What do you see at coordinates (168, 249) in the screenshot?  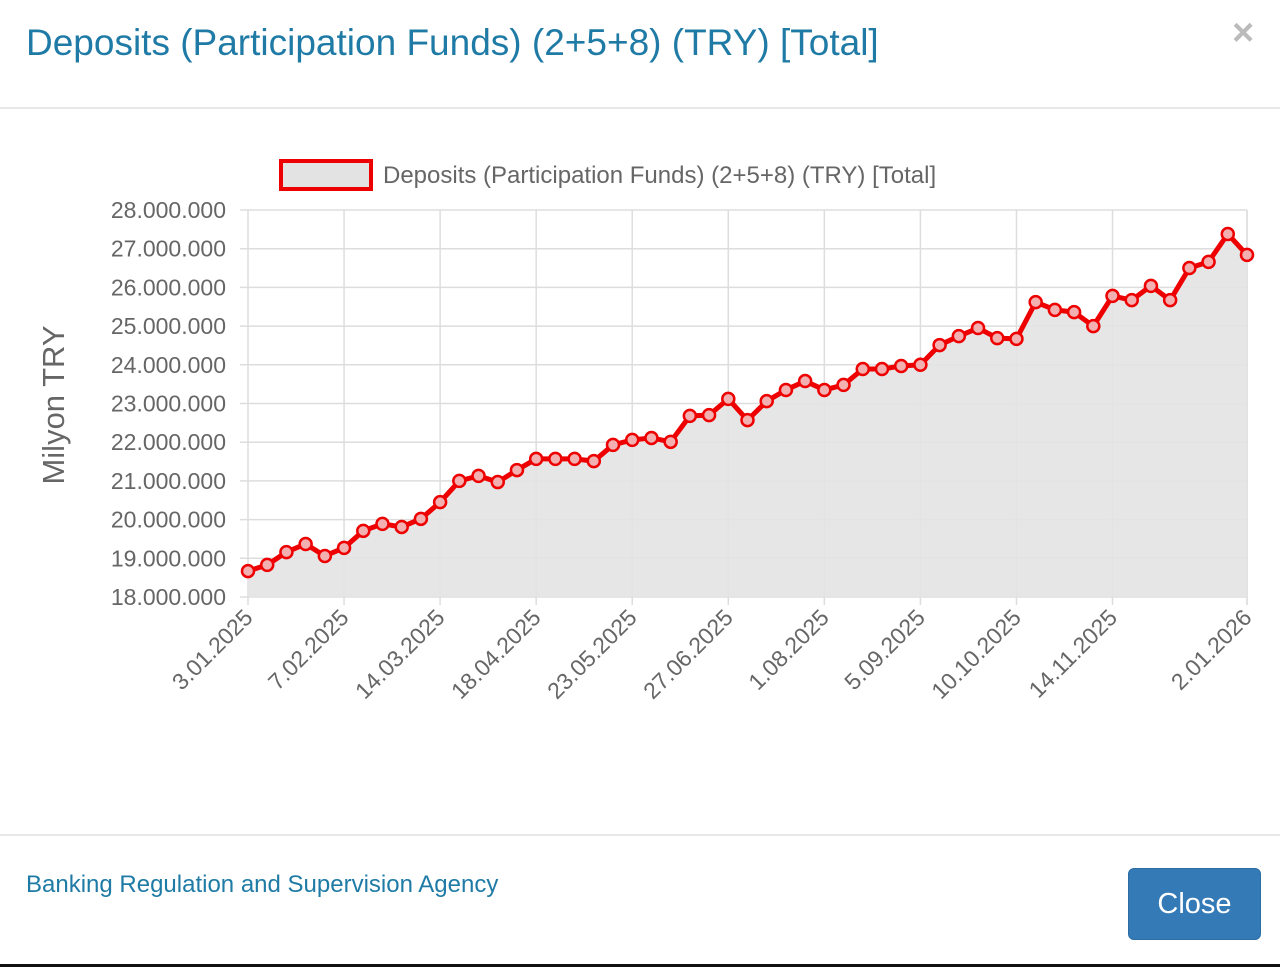 I see `y-tick-label: 27.000.000` at bounding box center [168, 249].